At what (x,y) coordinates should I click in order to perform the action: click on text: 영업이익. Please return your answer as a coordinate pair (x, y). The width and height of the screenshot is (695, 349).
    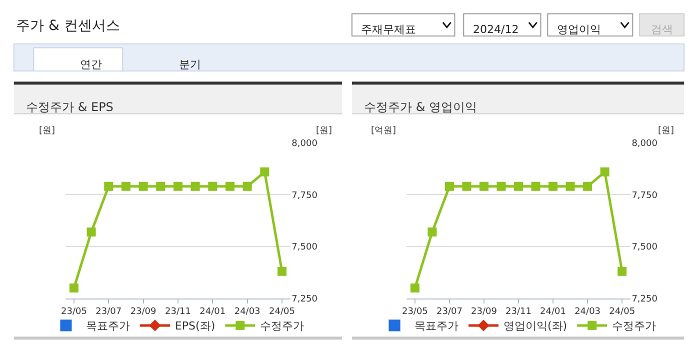
    Looking at the image, I should click on (579, 29).